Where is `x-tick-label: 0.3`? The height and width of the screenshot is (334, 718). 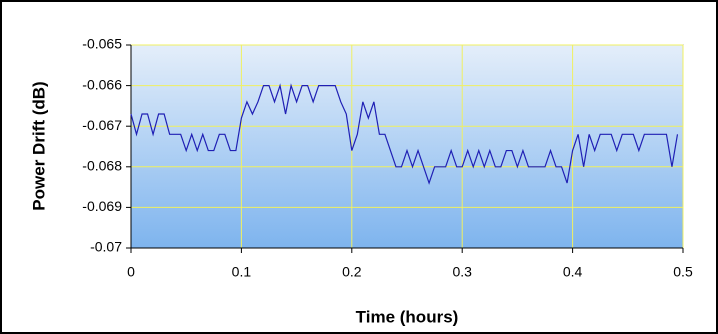 x-tick-label: 0.3 is located at coordinates (462, 272).